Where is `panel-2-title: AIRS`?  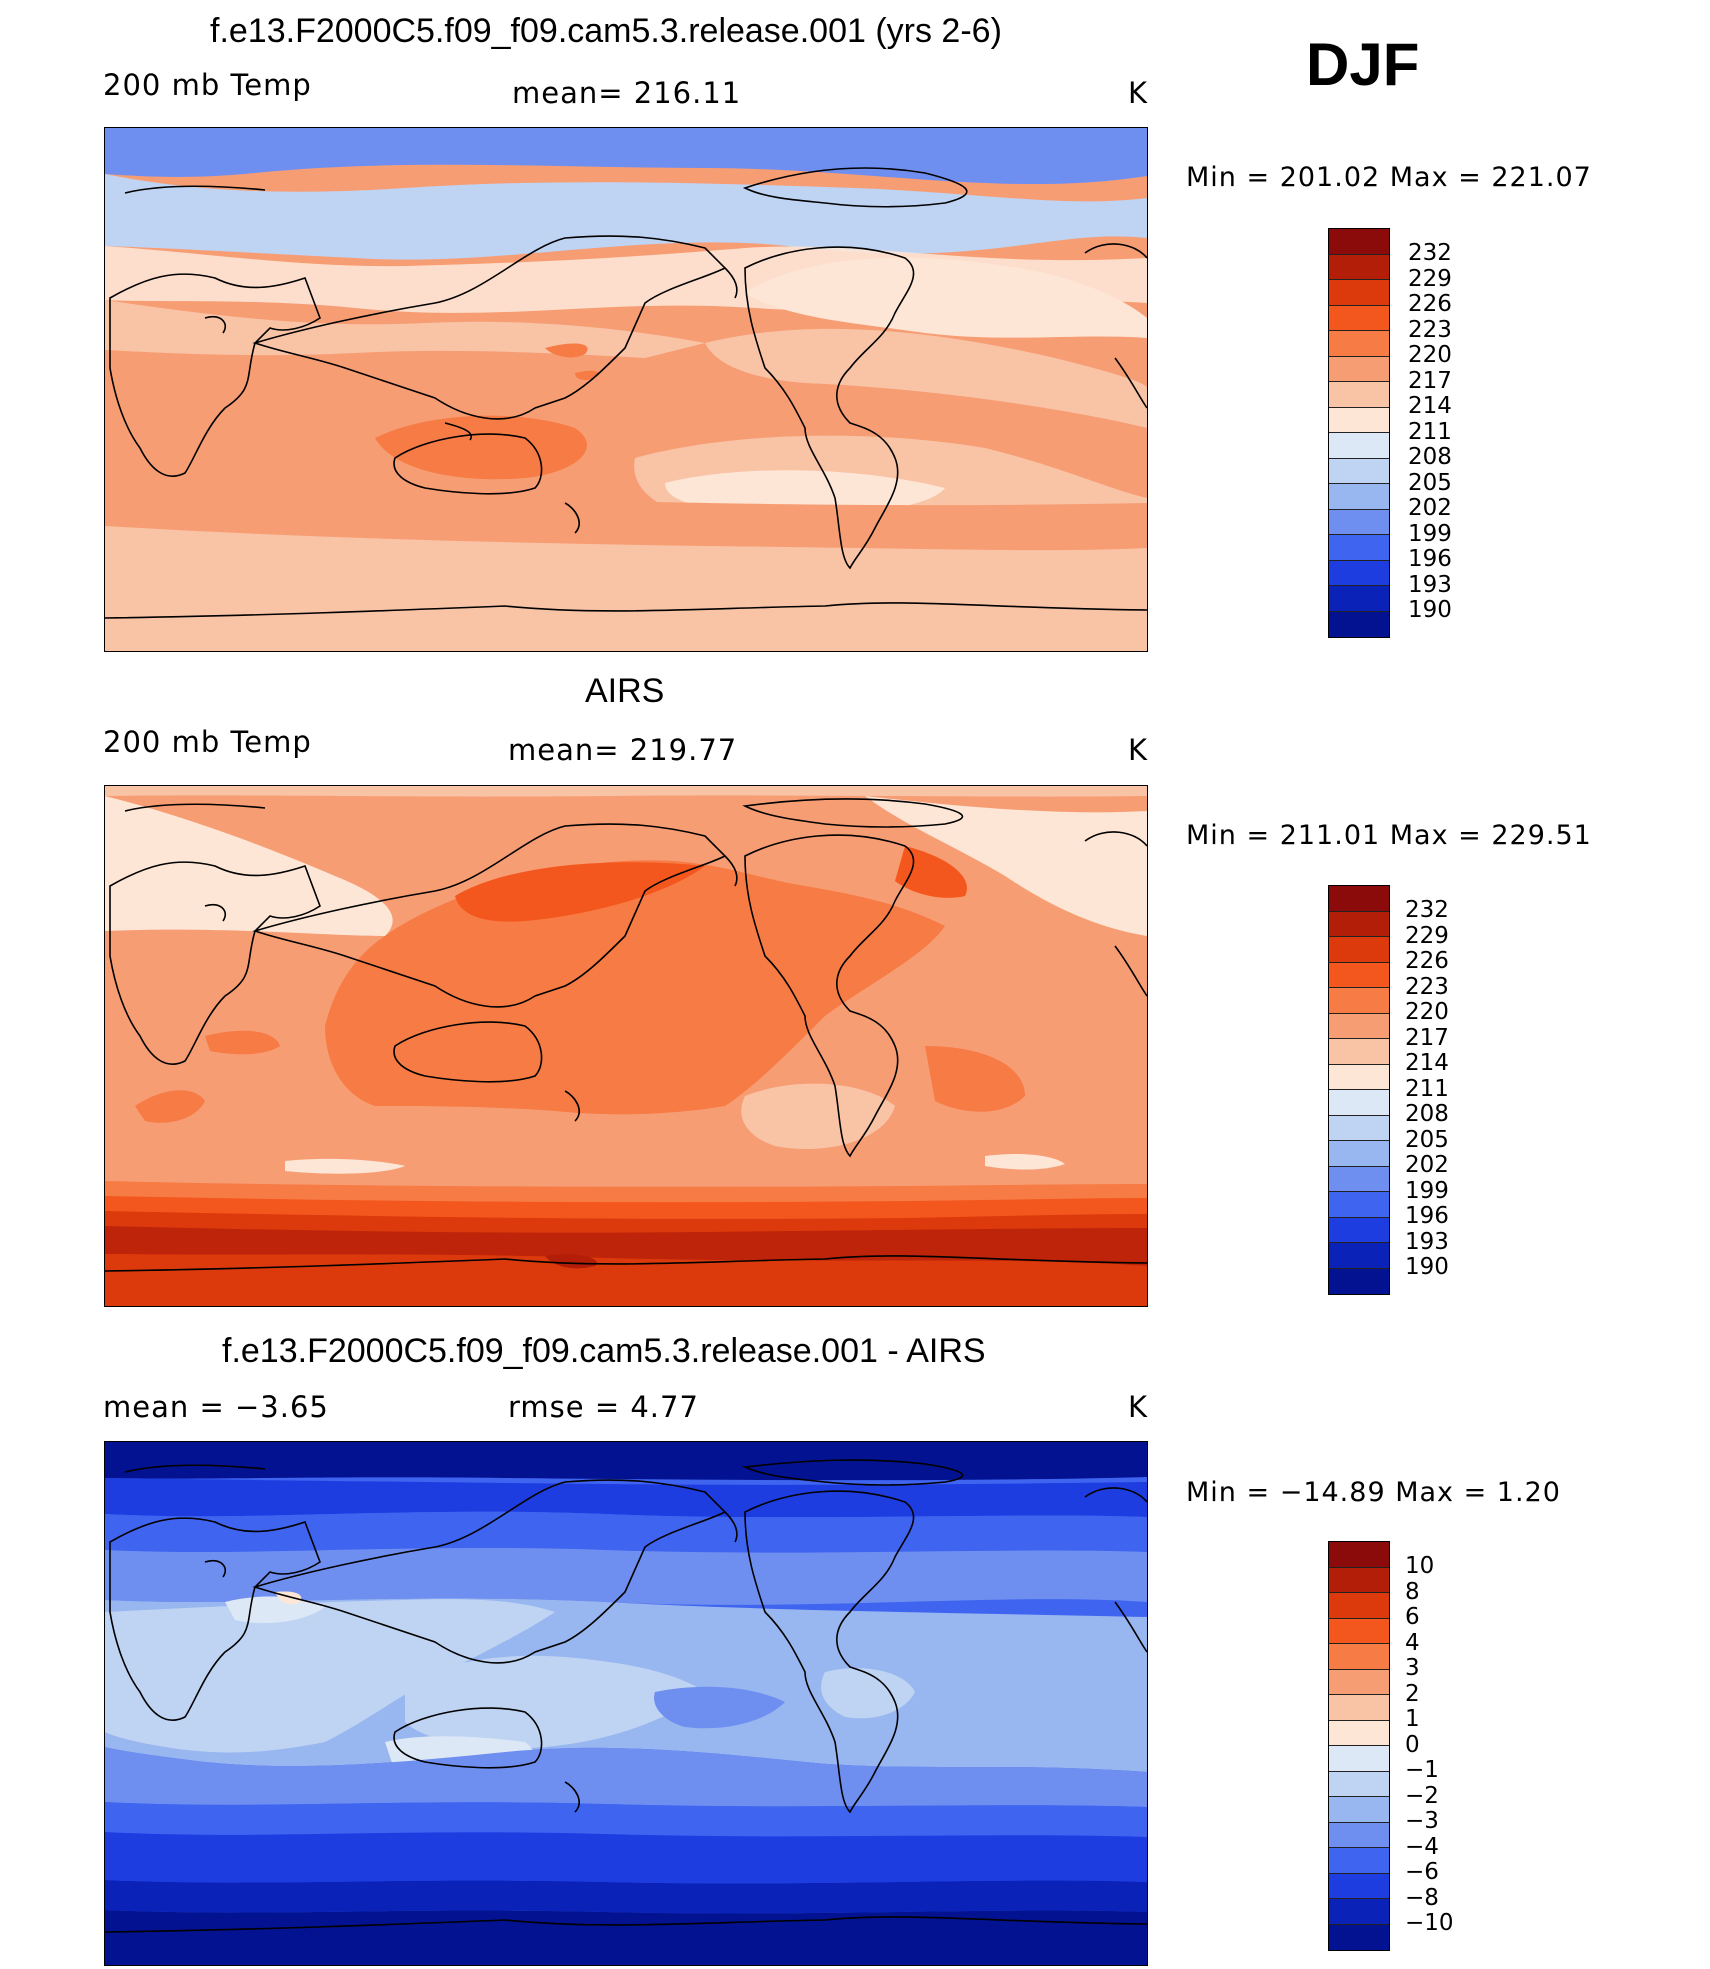
panel-2-title: AIRS is located at coordinates (625, 691).